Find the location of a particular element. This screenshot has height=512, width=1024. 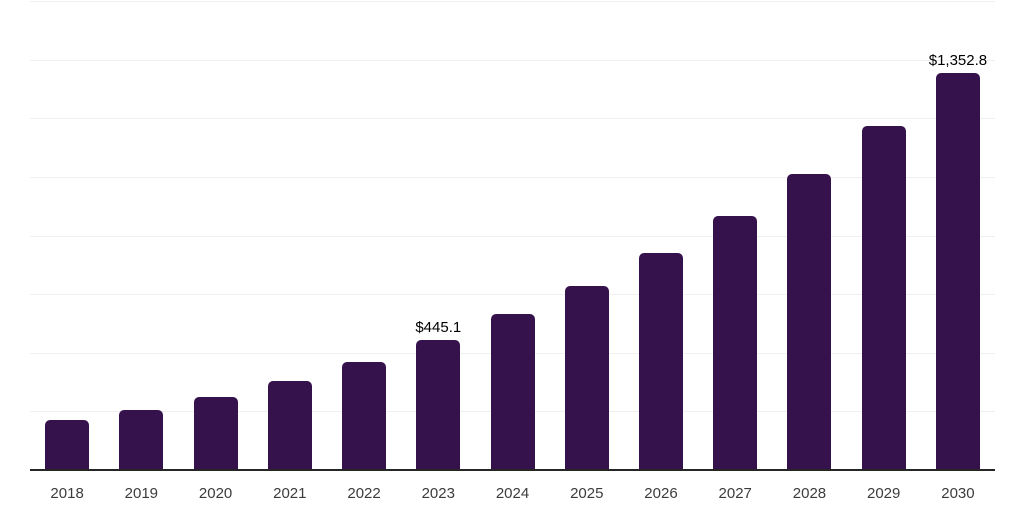

x-tick-label-2024: 2024 is located at coordinates (512, 493).